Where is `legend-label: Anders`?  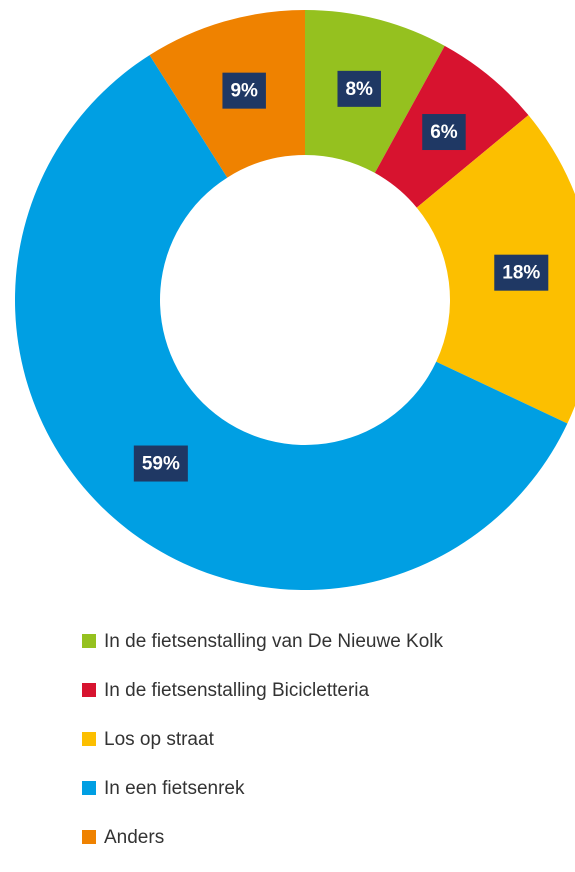 legend-label: Anders is located at coordinates (134, 837).